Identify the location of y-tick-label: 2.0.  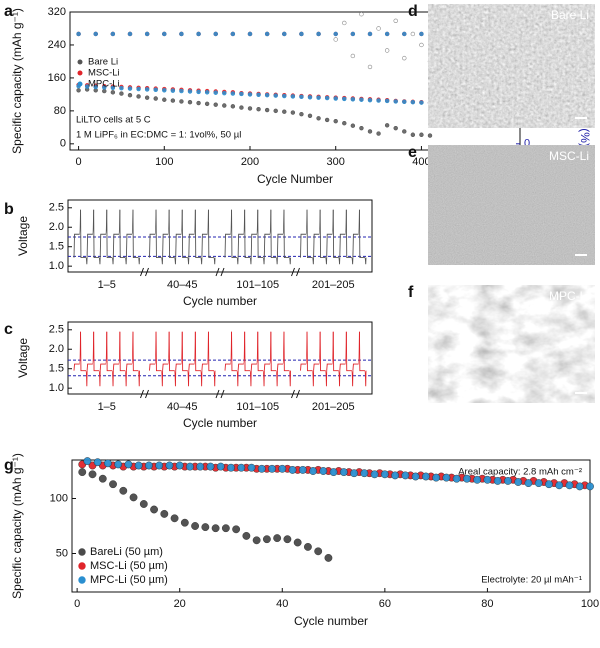
(56, 227).